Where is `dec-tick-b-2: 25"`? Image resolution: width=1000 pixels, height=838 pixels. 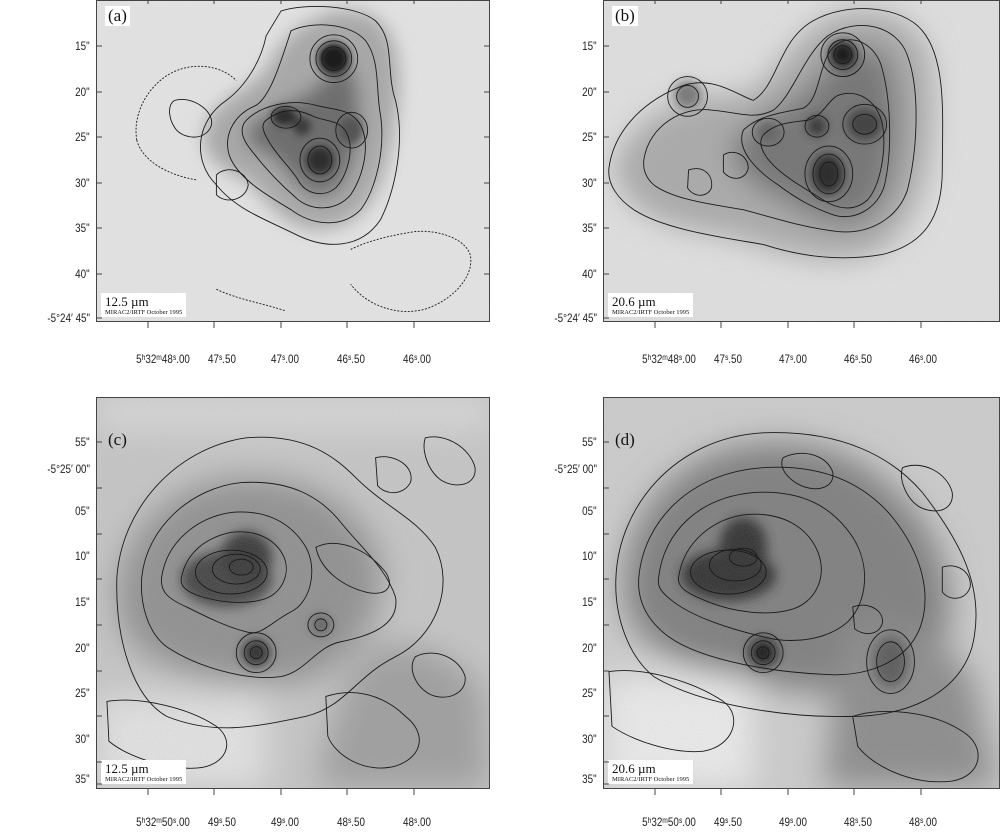 dec-tick-b-2: 25" is located at coordinates (589, 137).